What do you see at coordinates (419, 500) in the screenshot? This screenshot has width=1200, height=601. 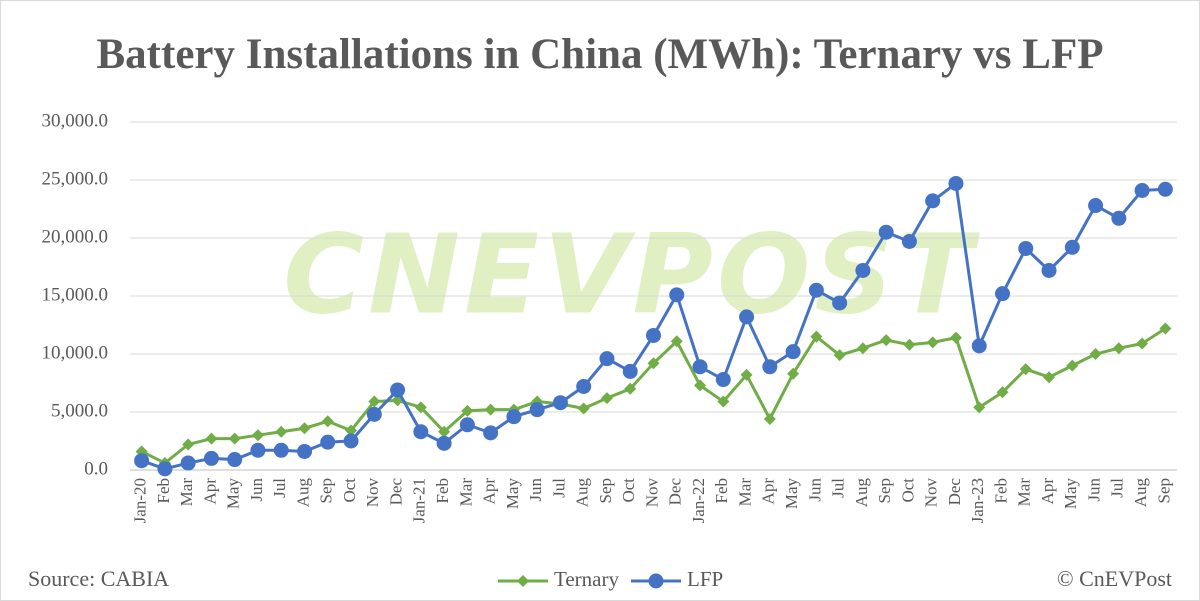 I see `x-tick-label: Jan-21` at bounding box center [419, 500].